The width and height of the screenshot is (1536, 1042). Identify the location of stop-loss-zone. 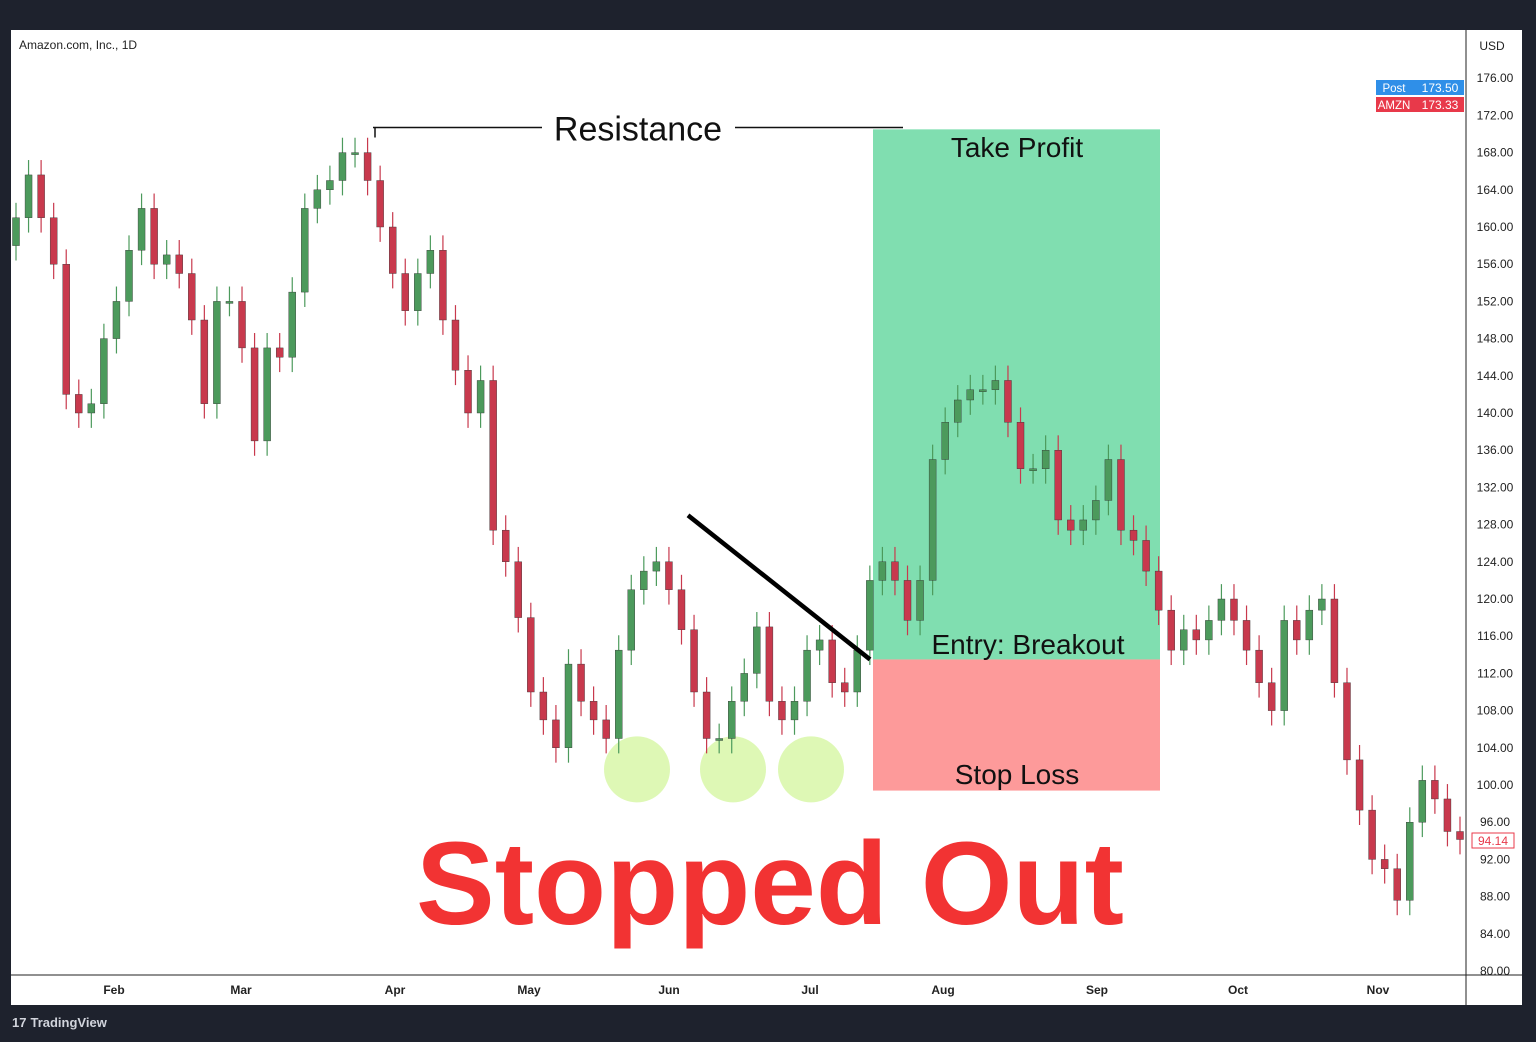
(1016, 725).